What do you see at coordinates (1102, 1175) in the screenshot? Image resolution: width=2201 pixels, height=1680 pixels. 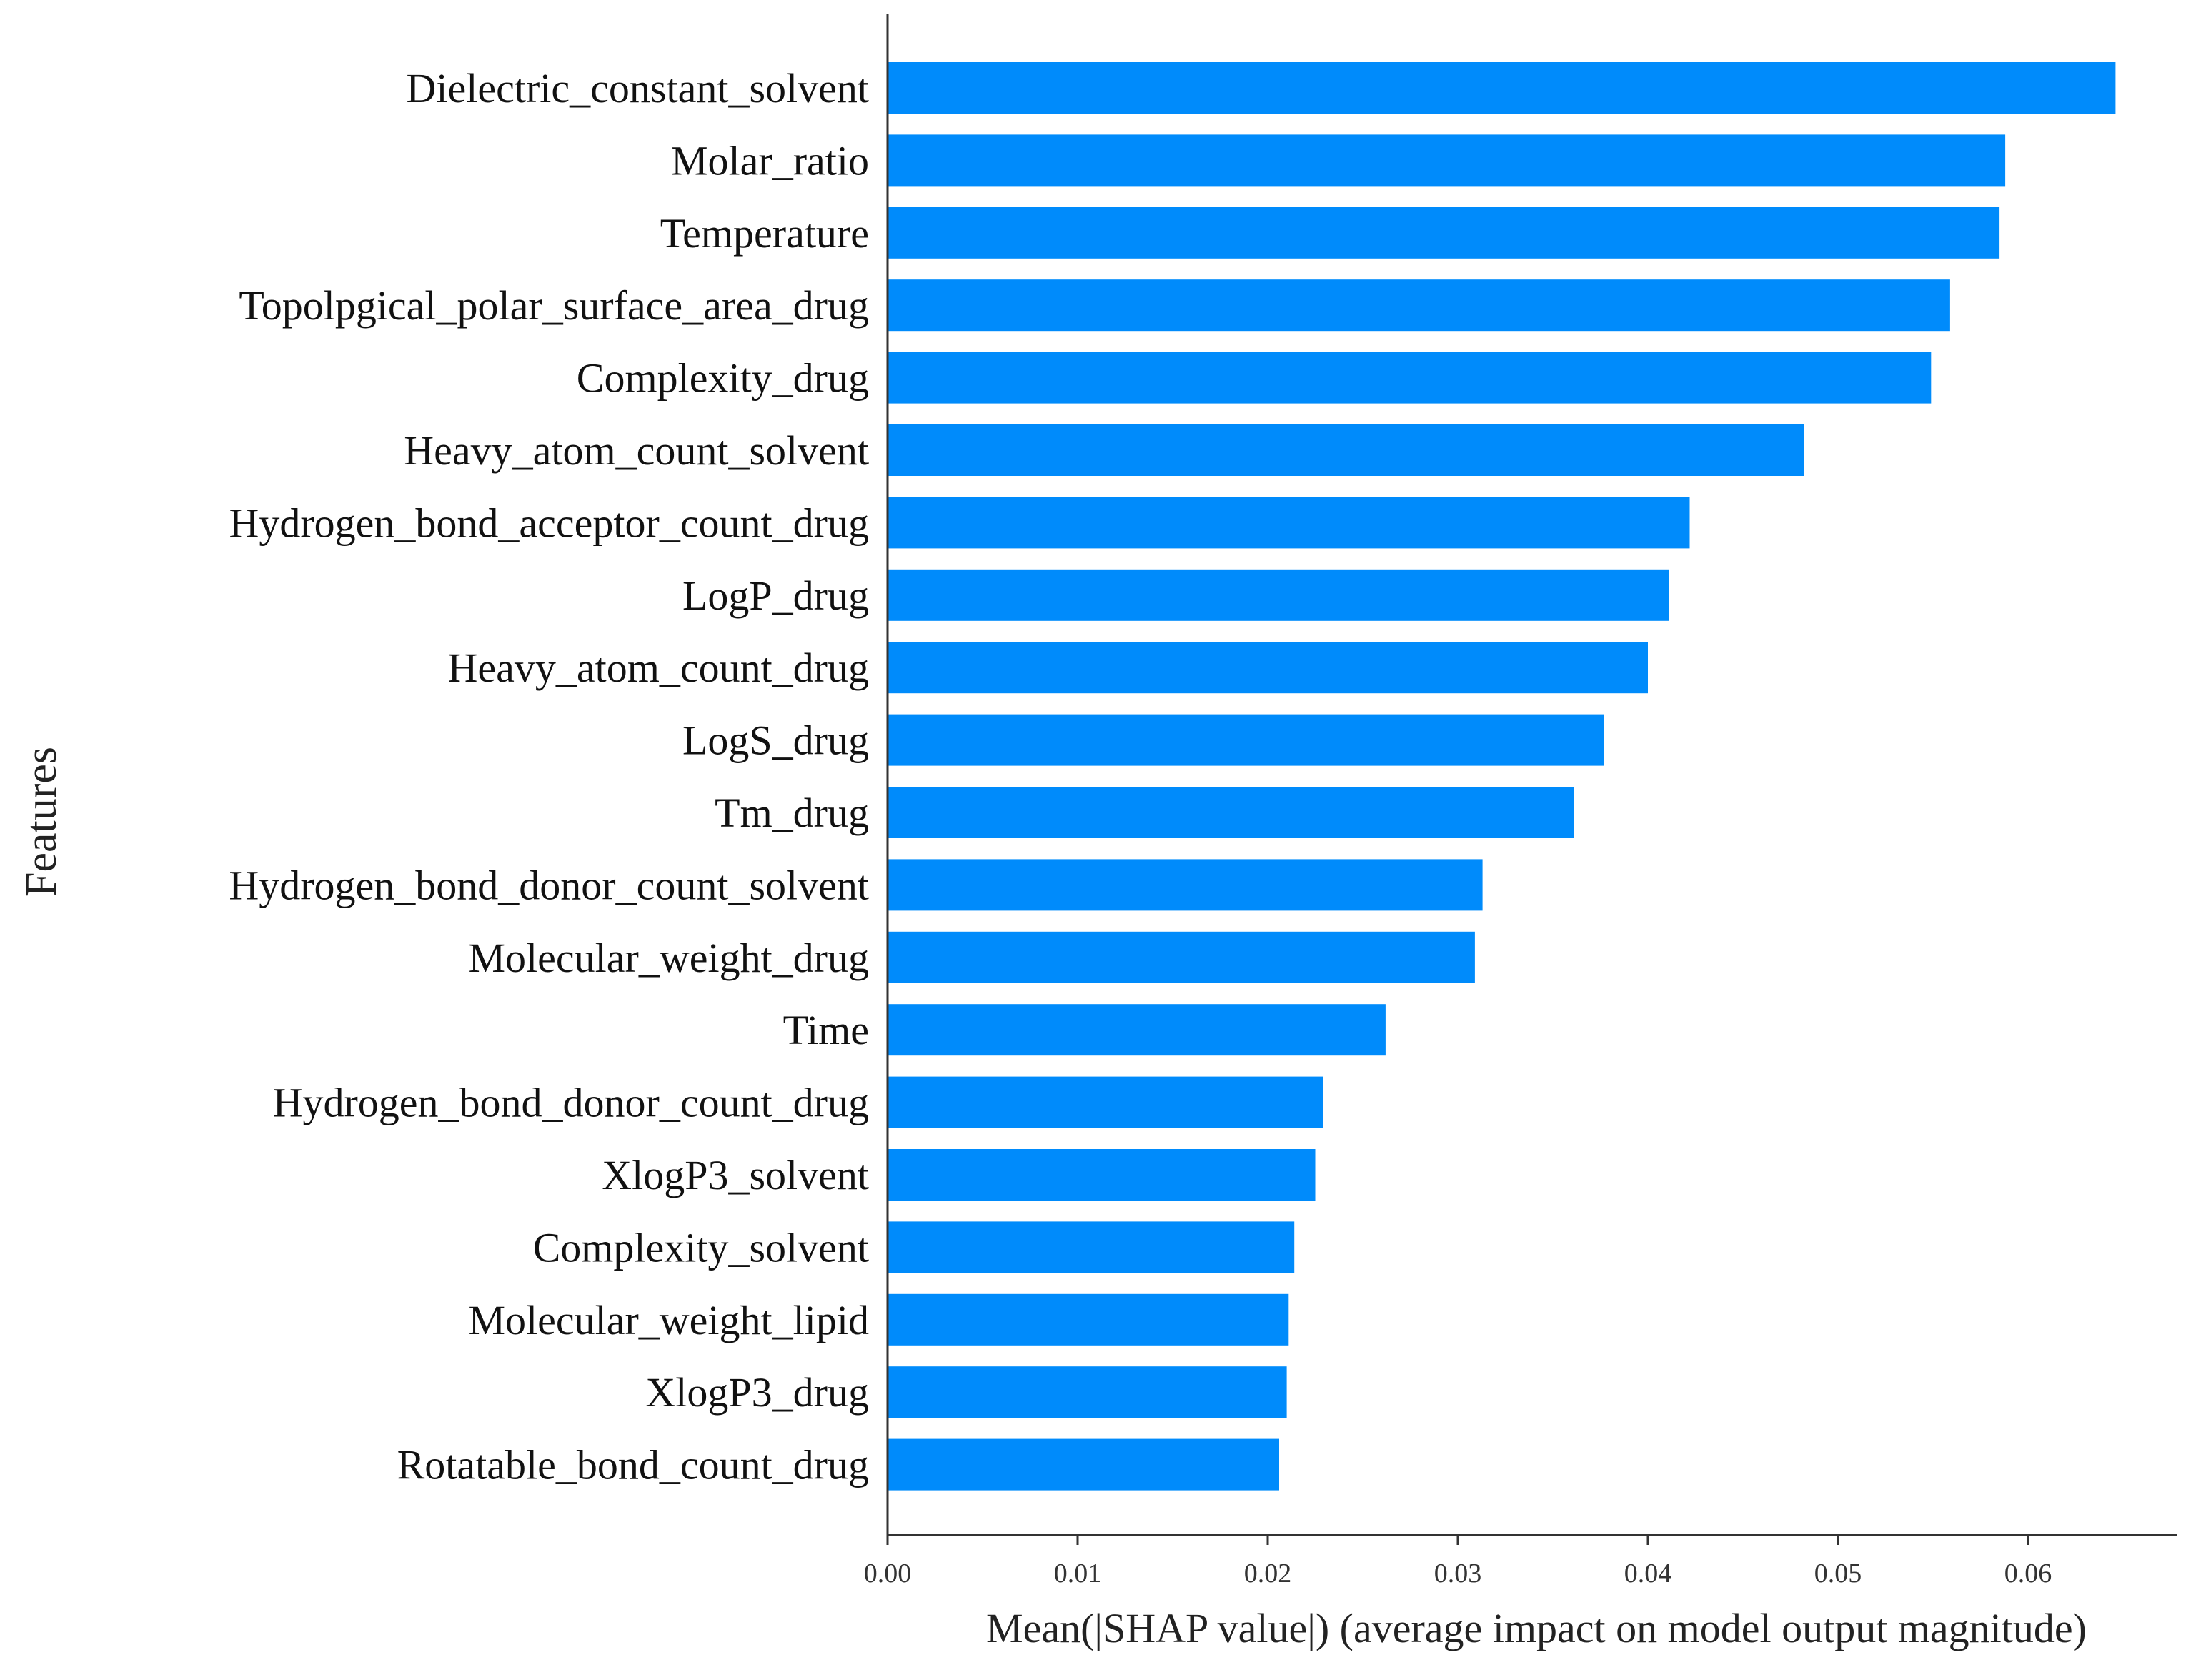 I see `bar-xlogp3-solvent` at bounding box center [1102, 1175].